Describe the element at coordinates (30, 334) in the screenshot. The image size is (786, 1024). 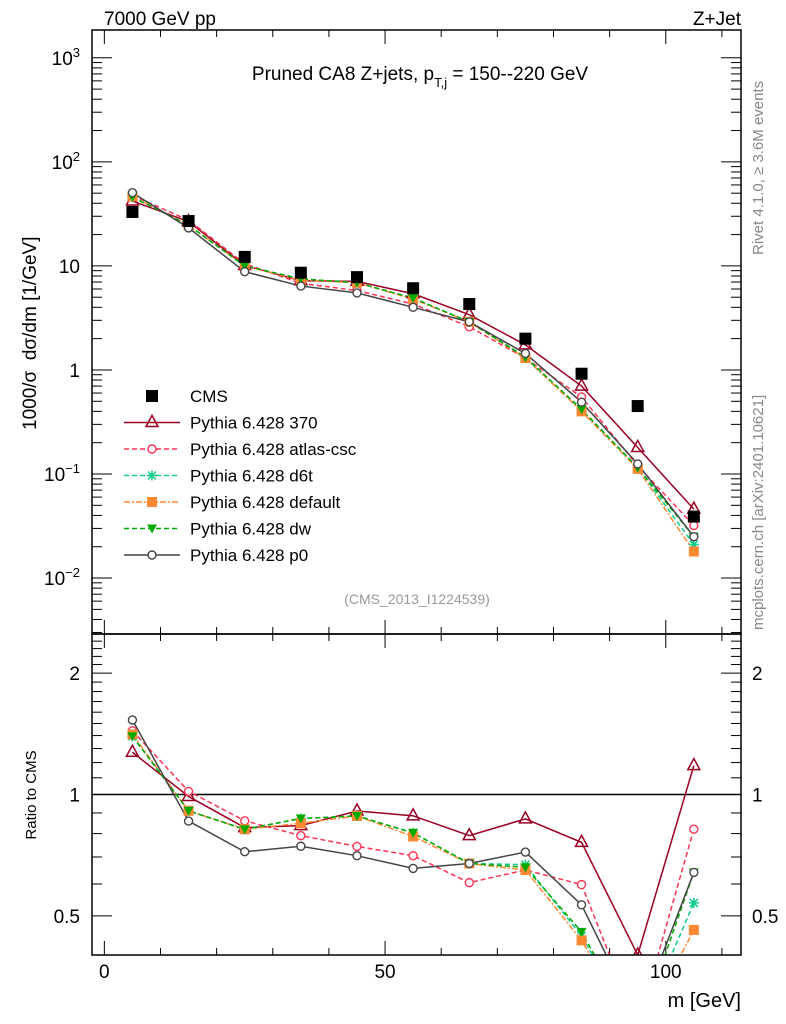
I see `y-axis-label: 1000/σ dσ/dm [1/GeV]` at that location.